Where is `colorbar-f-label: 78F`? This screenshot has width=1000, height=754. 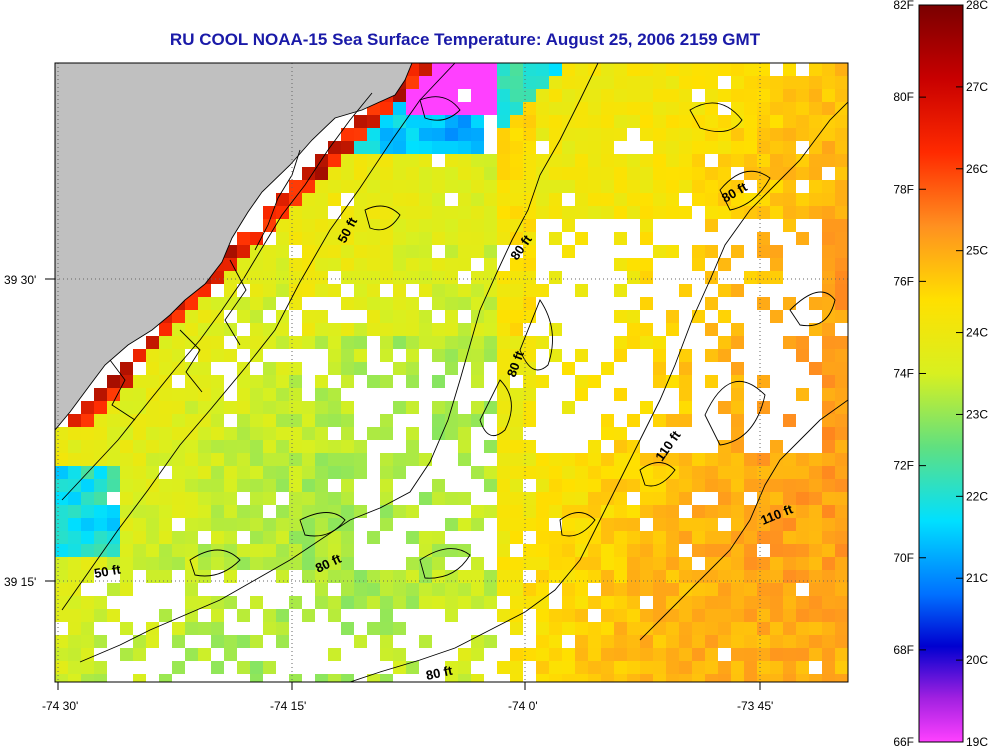 colorbar-f-label: 78F is located at coordinates (903, 189).